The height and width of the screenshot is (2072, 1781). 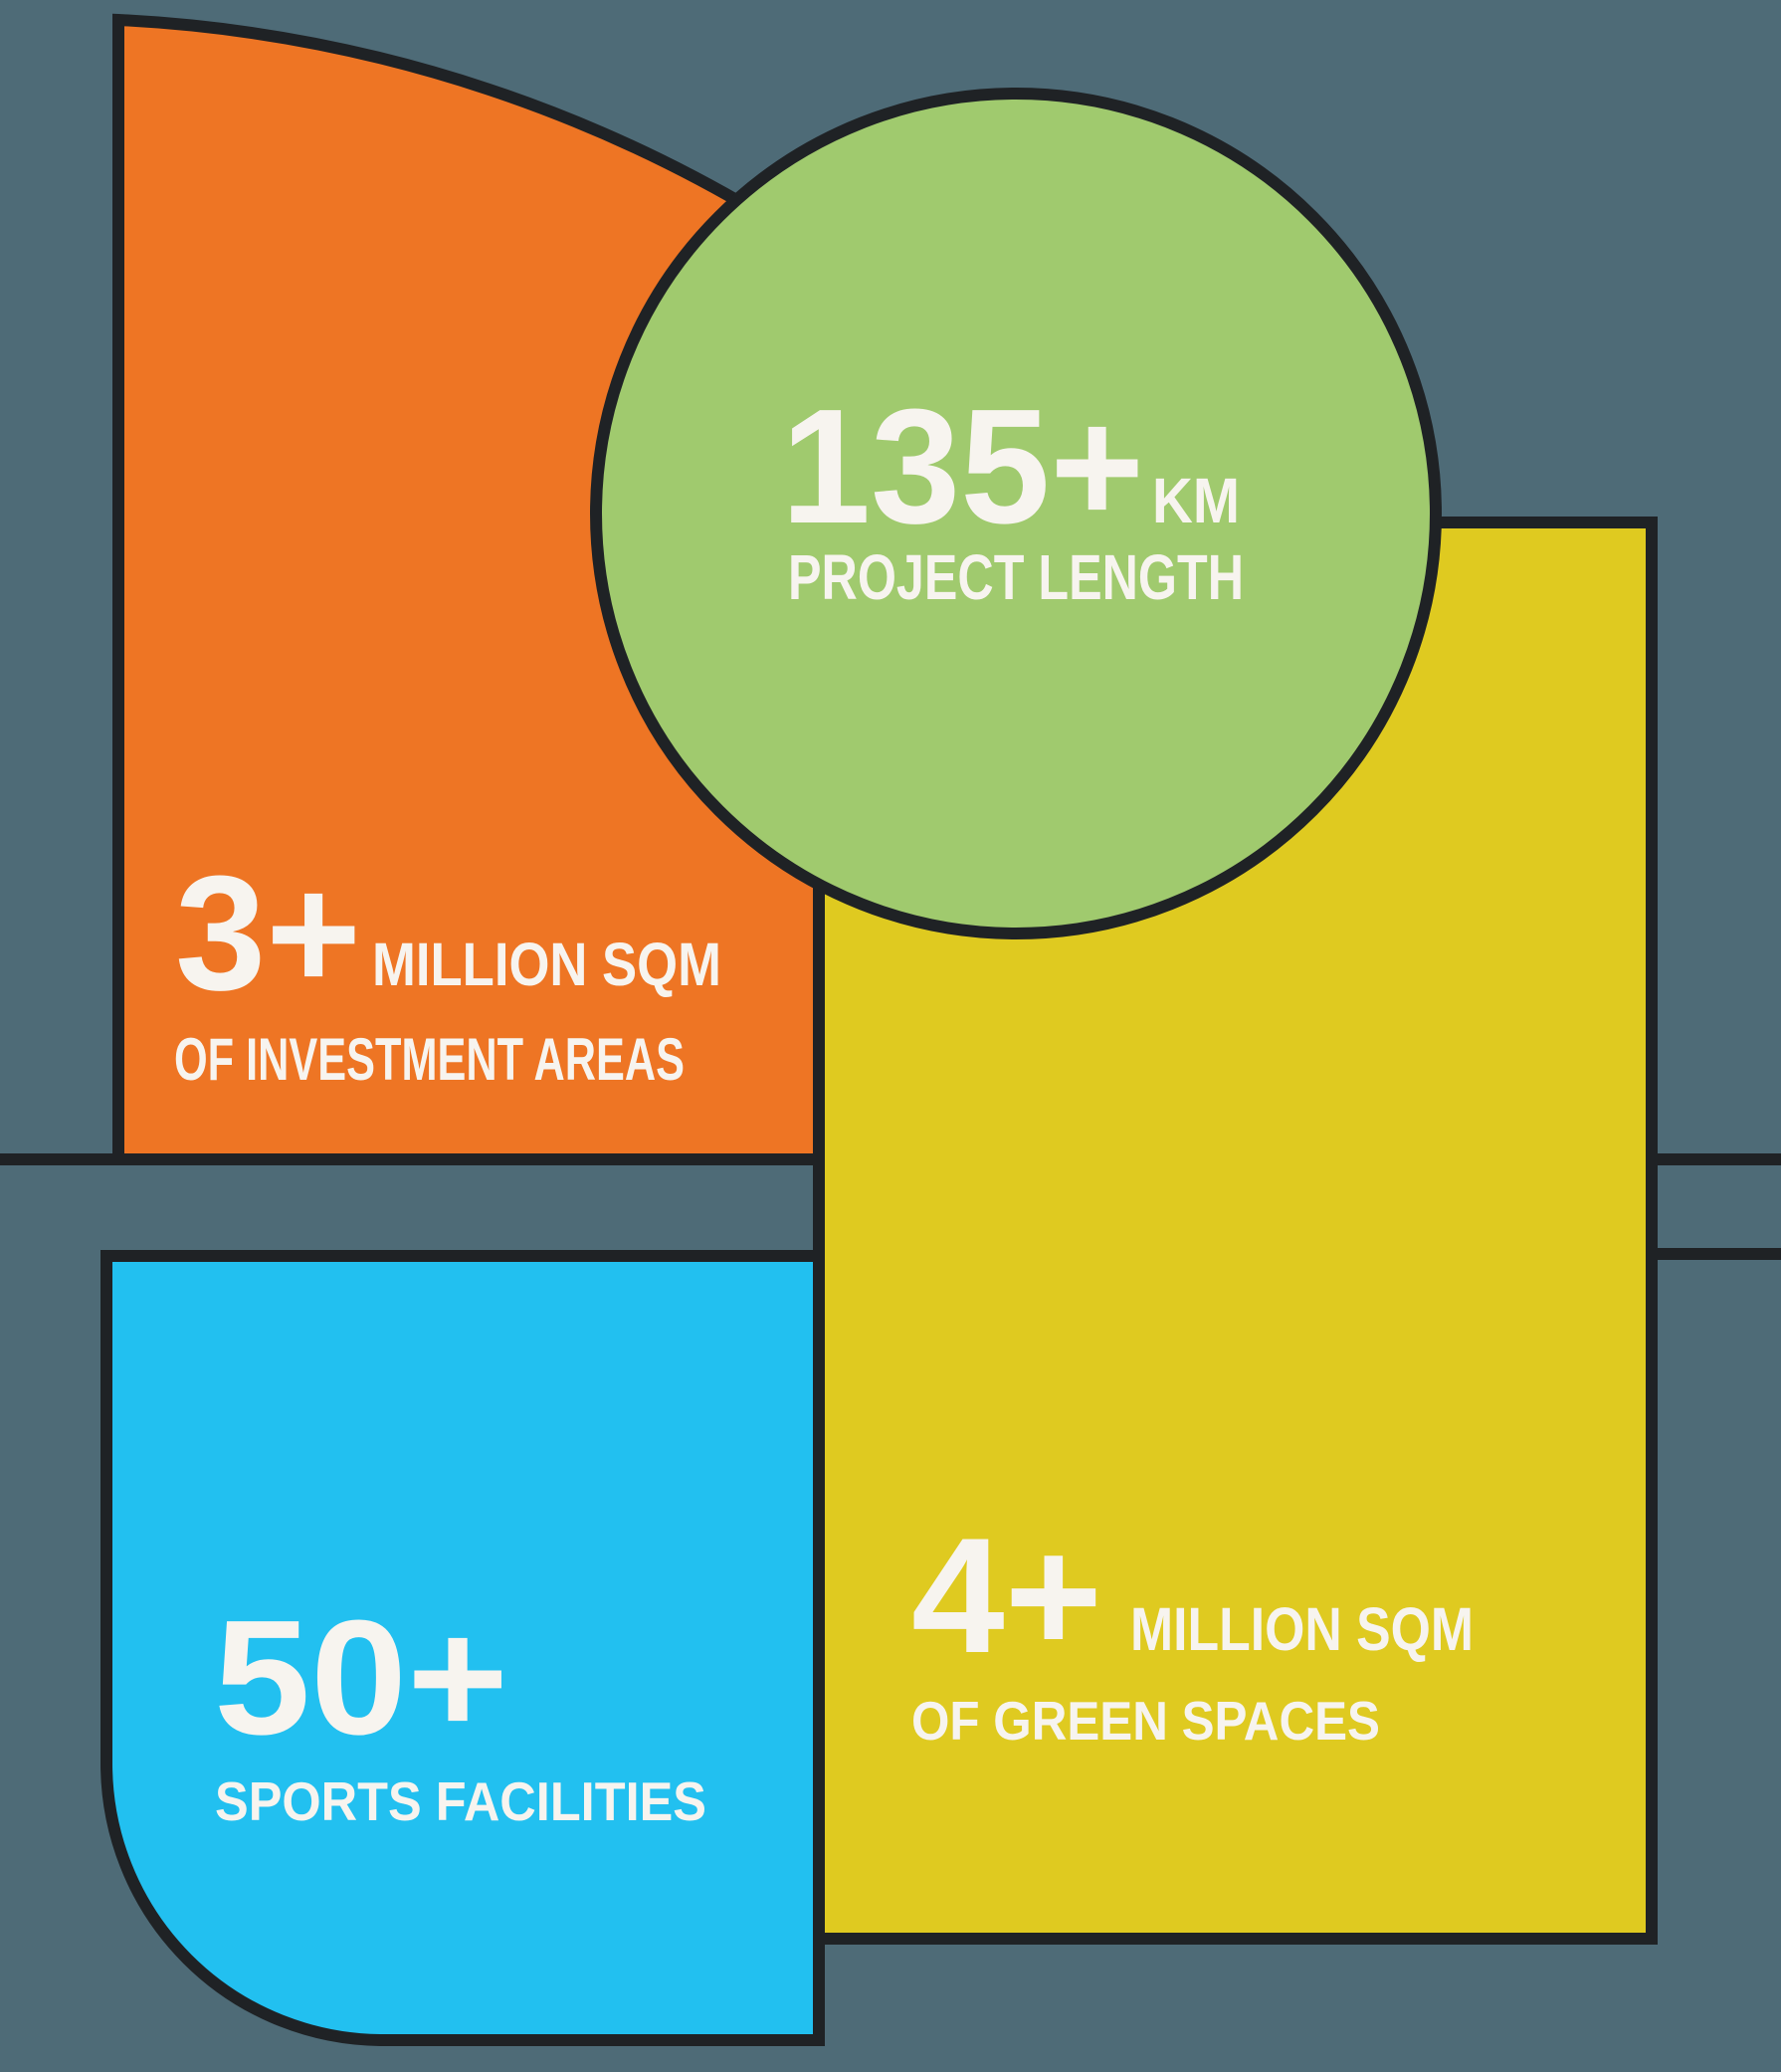 What do you see at coordinates (429, 1059) in the screenshot?
I see `svg-text: OF INVESTMENT AREAS` at bounding box center [429, 1059].